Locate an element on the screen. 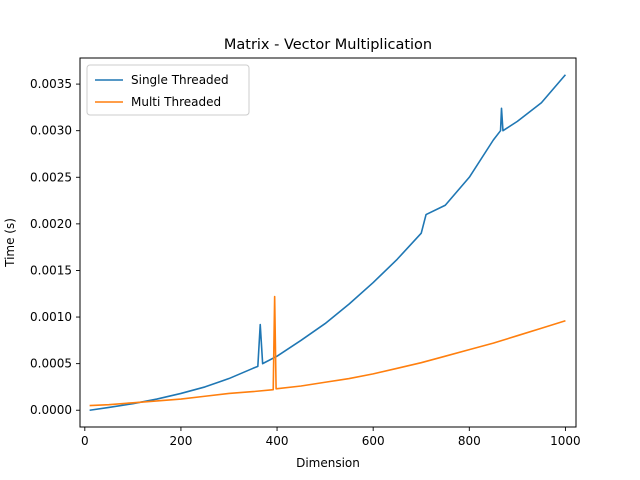 This screenshot has height=480, width=640. x-axis-label: Dimension is located at coordinates (328, 463).